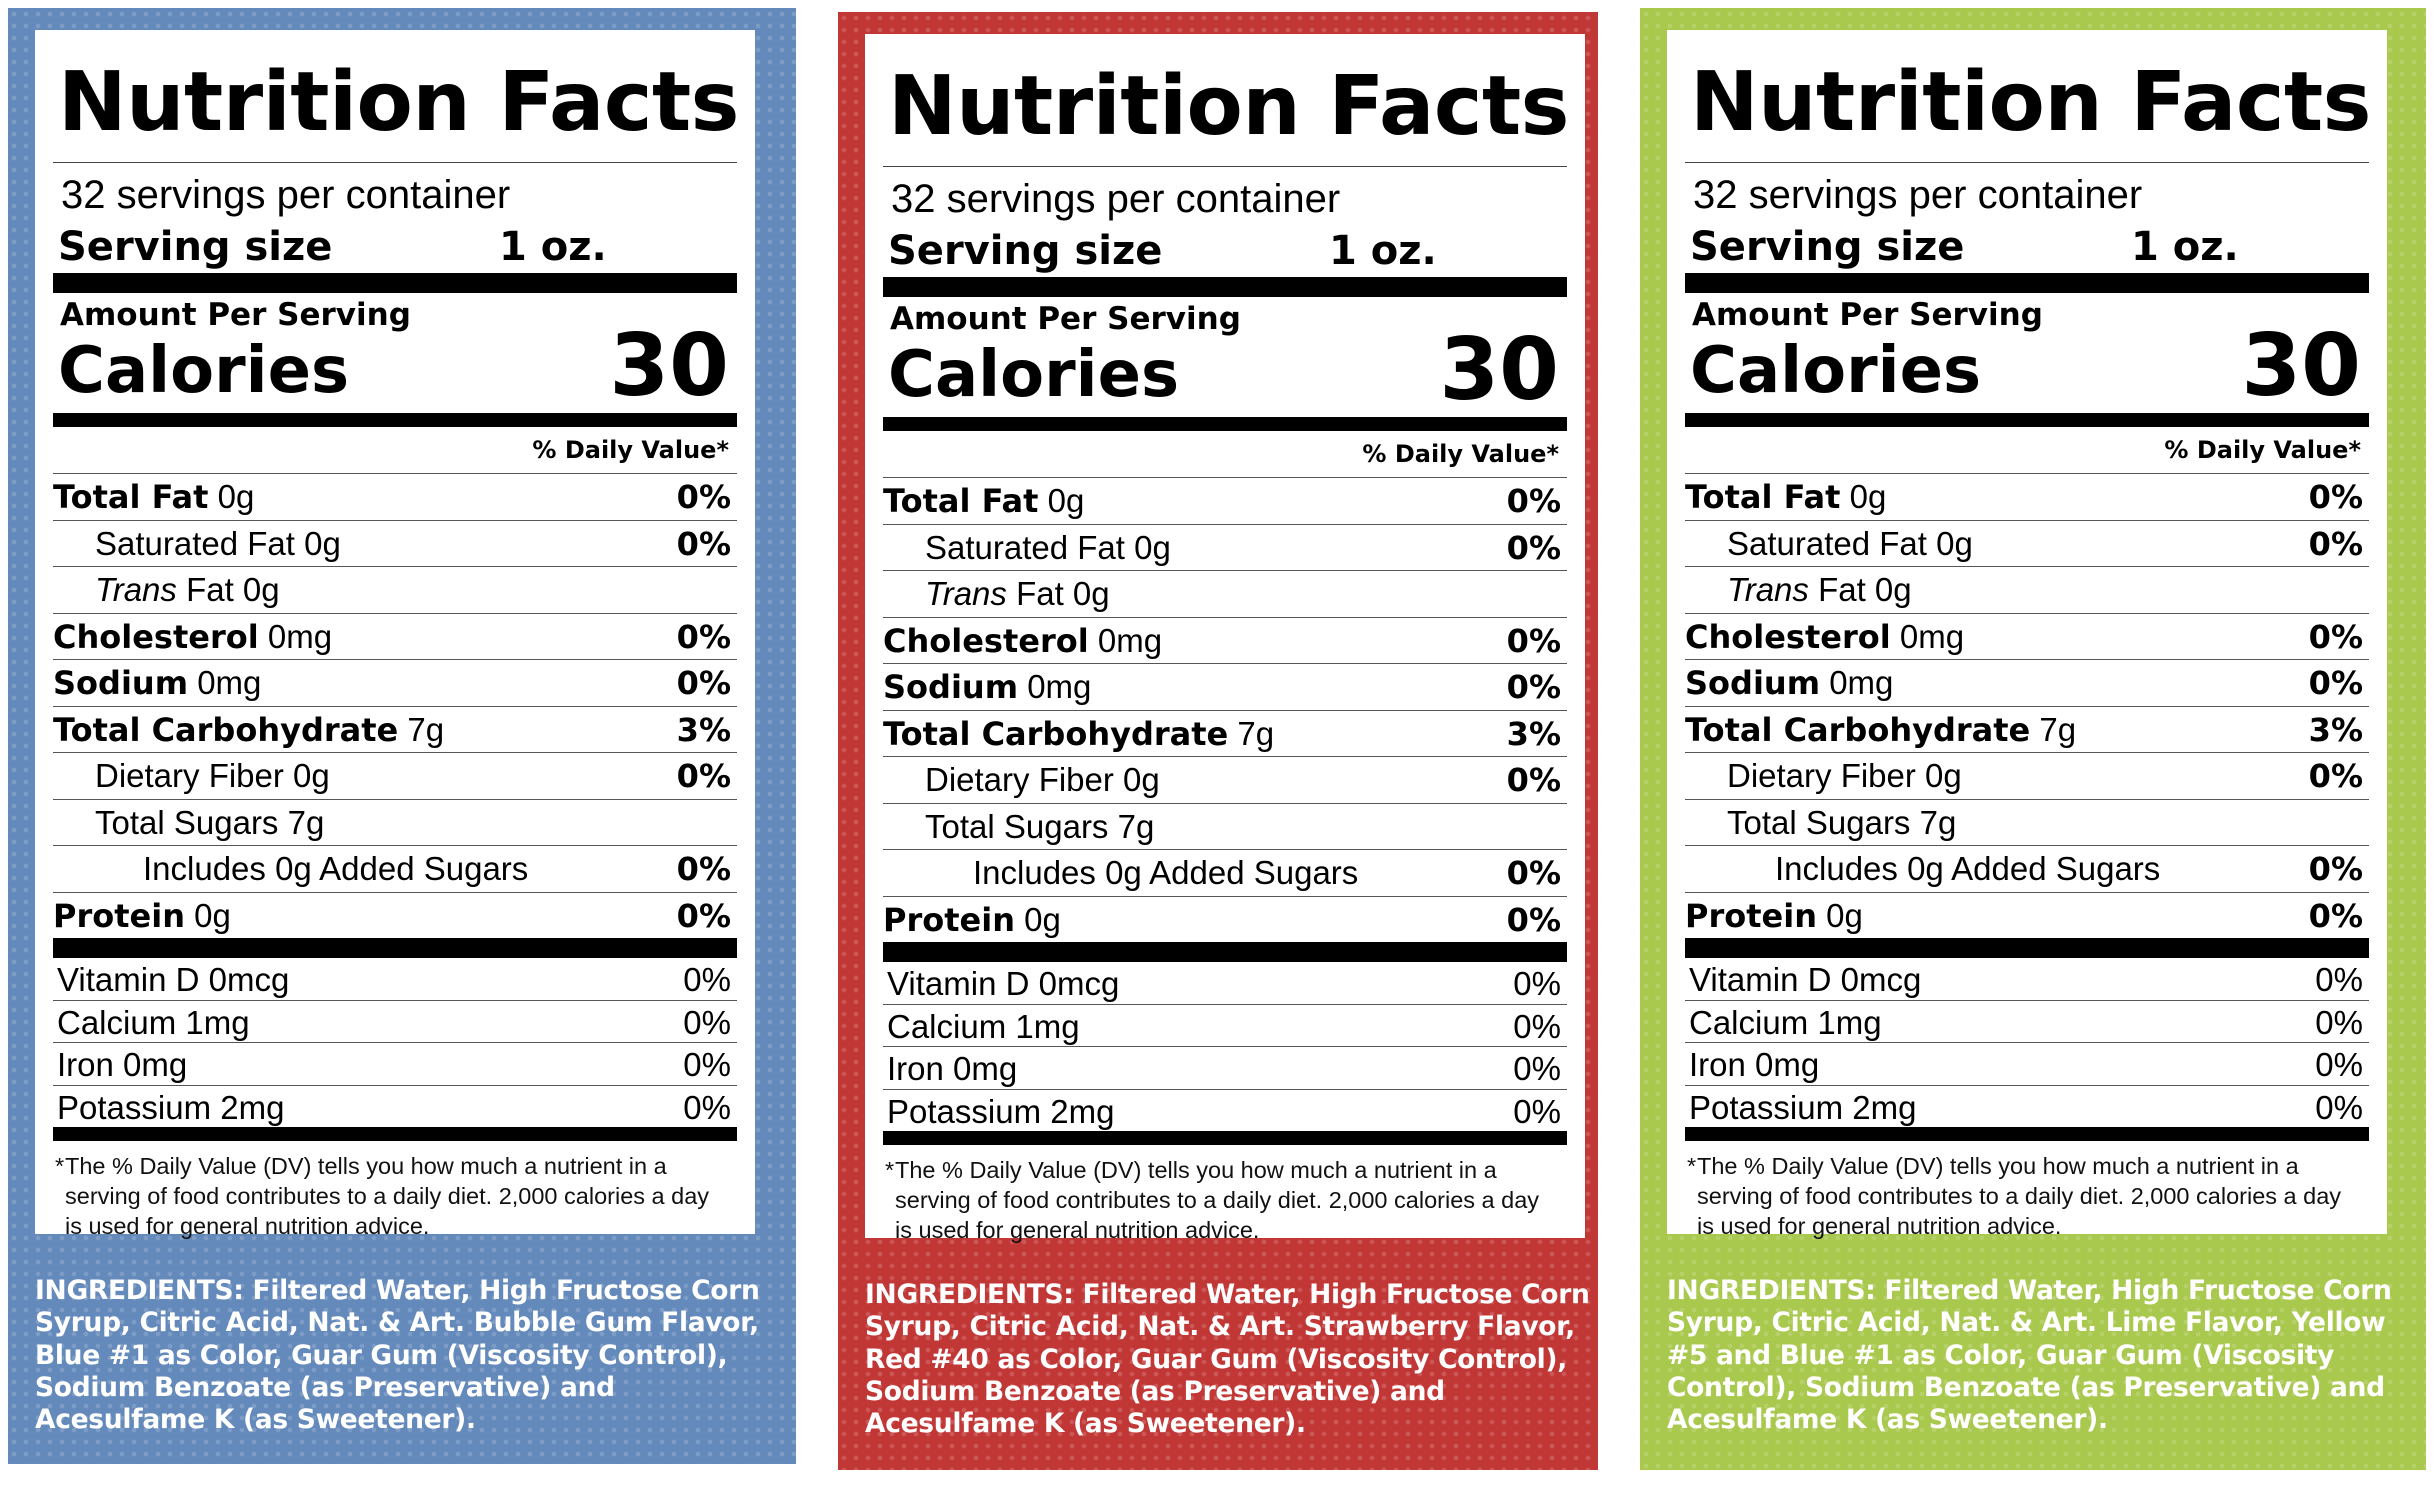 The width and height of the screenshot is (2434, 1486). What do you see at coordinates (136, 589) in the screenshot?
I see `nutrient-name-italic: Trans` at bounding box center [136, 589].